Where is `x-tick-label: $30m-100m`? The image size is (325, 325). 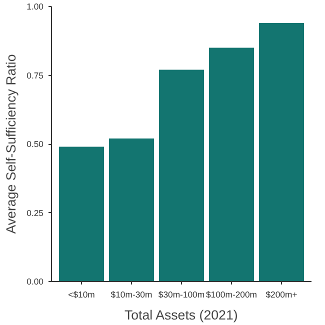
x-tick-label: $30m-100m is located at coordinates (181, 295).